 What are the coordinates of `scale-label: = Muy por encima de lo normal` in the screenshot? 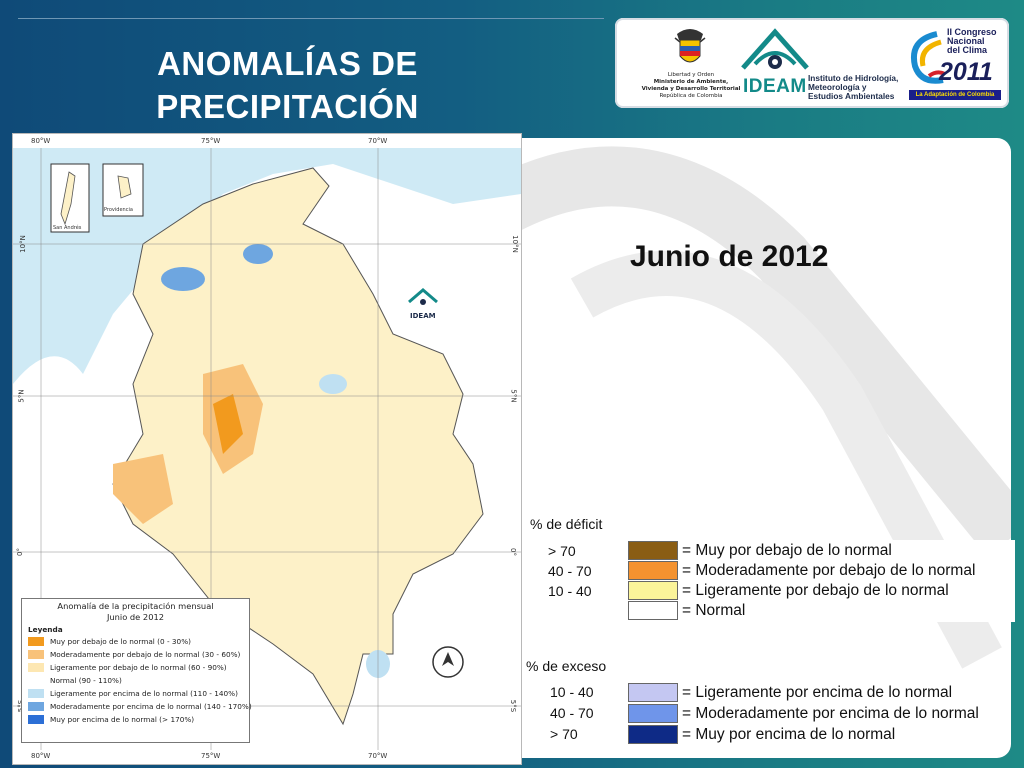 It's located at (789, 734).